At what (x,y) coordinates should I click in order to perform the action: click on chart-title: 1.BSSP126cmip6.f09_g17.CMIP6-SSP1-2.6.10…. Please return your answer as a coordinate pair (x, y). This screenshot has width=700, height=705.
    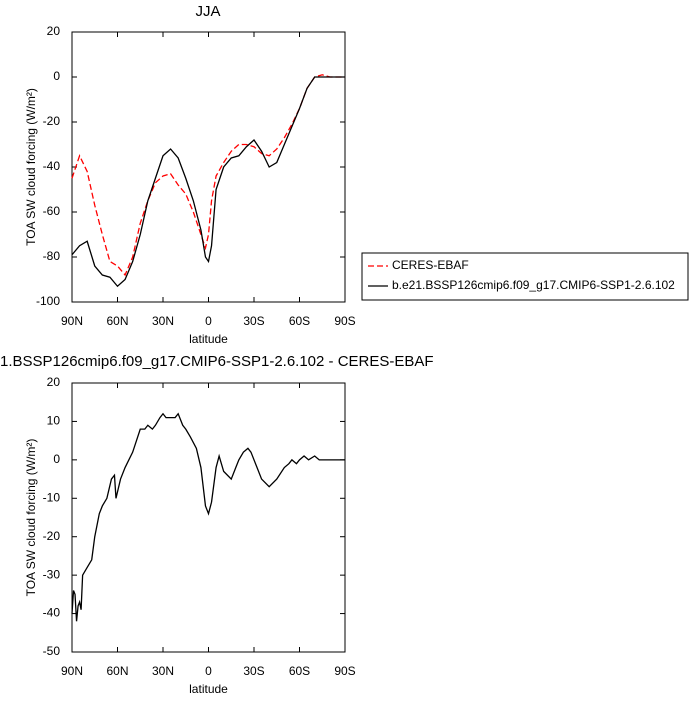
    Looking at the image, I should click on (217, 361).